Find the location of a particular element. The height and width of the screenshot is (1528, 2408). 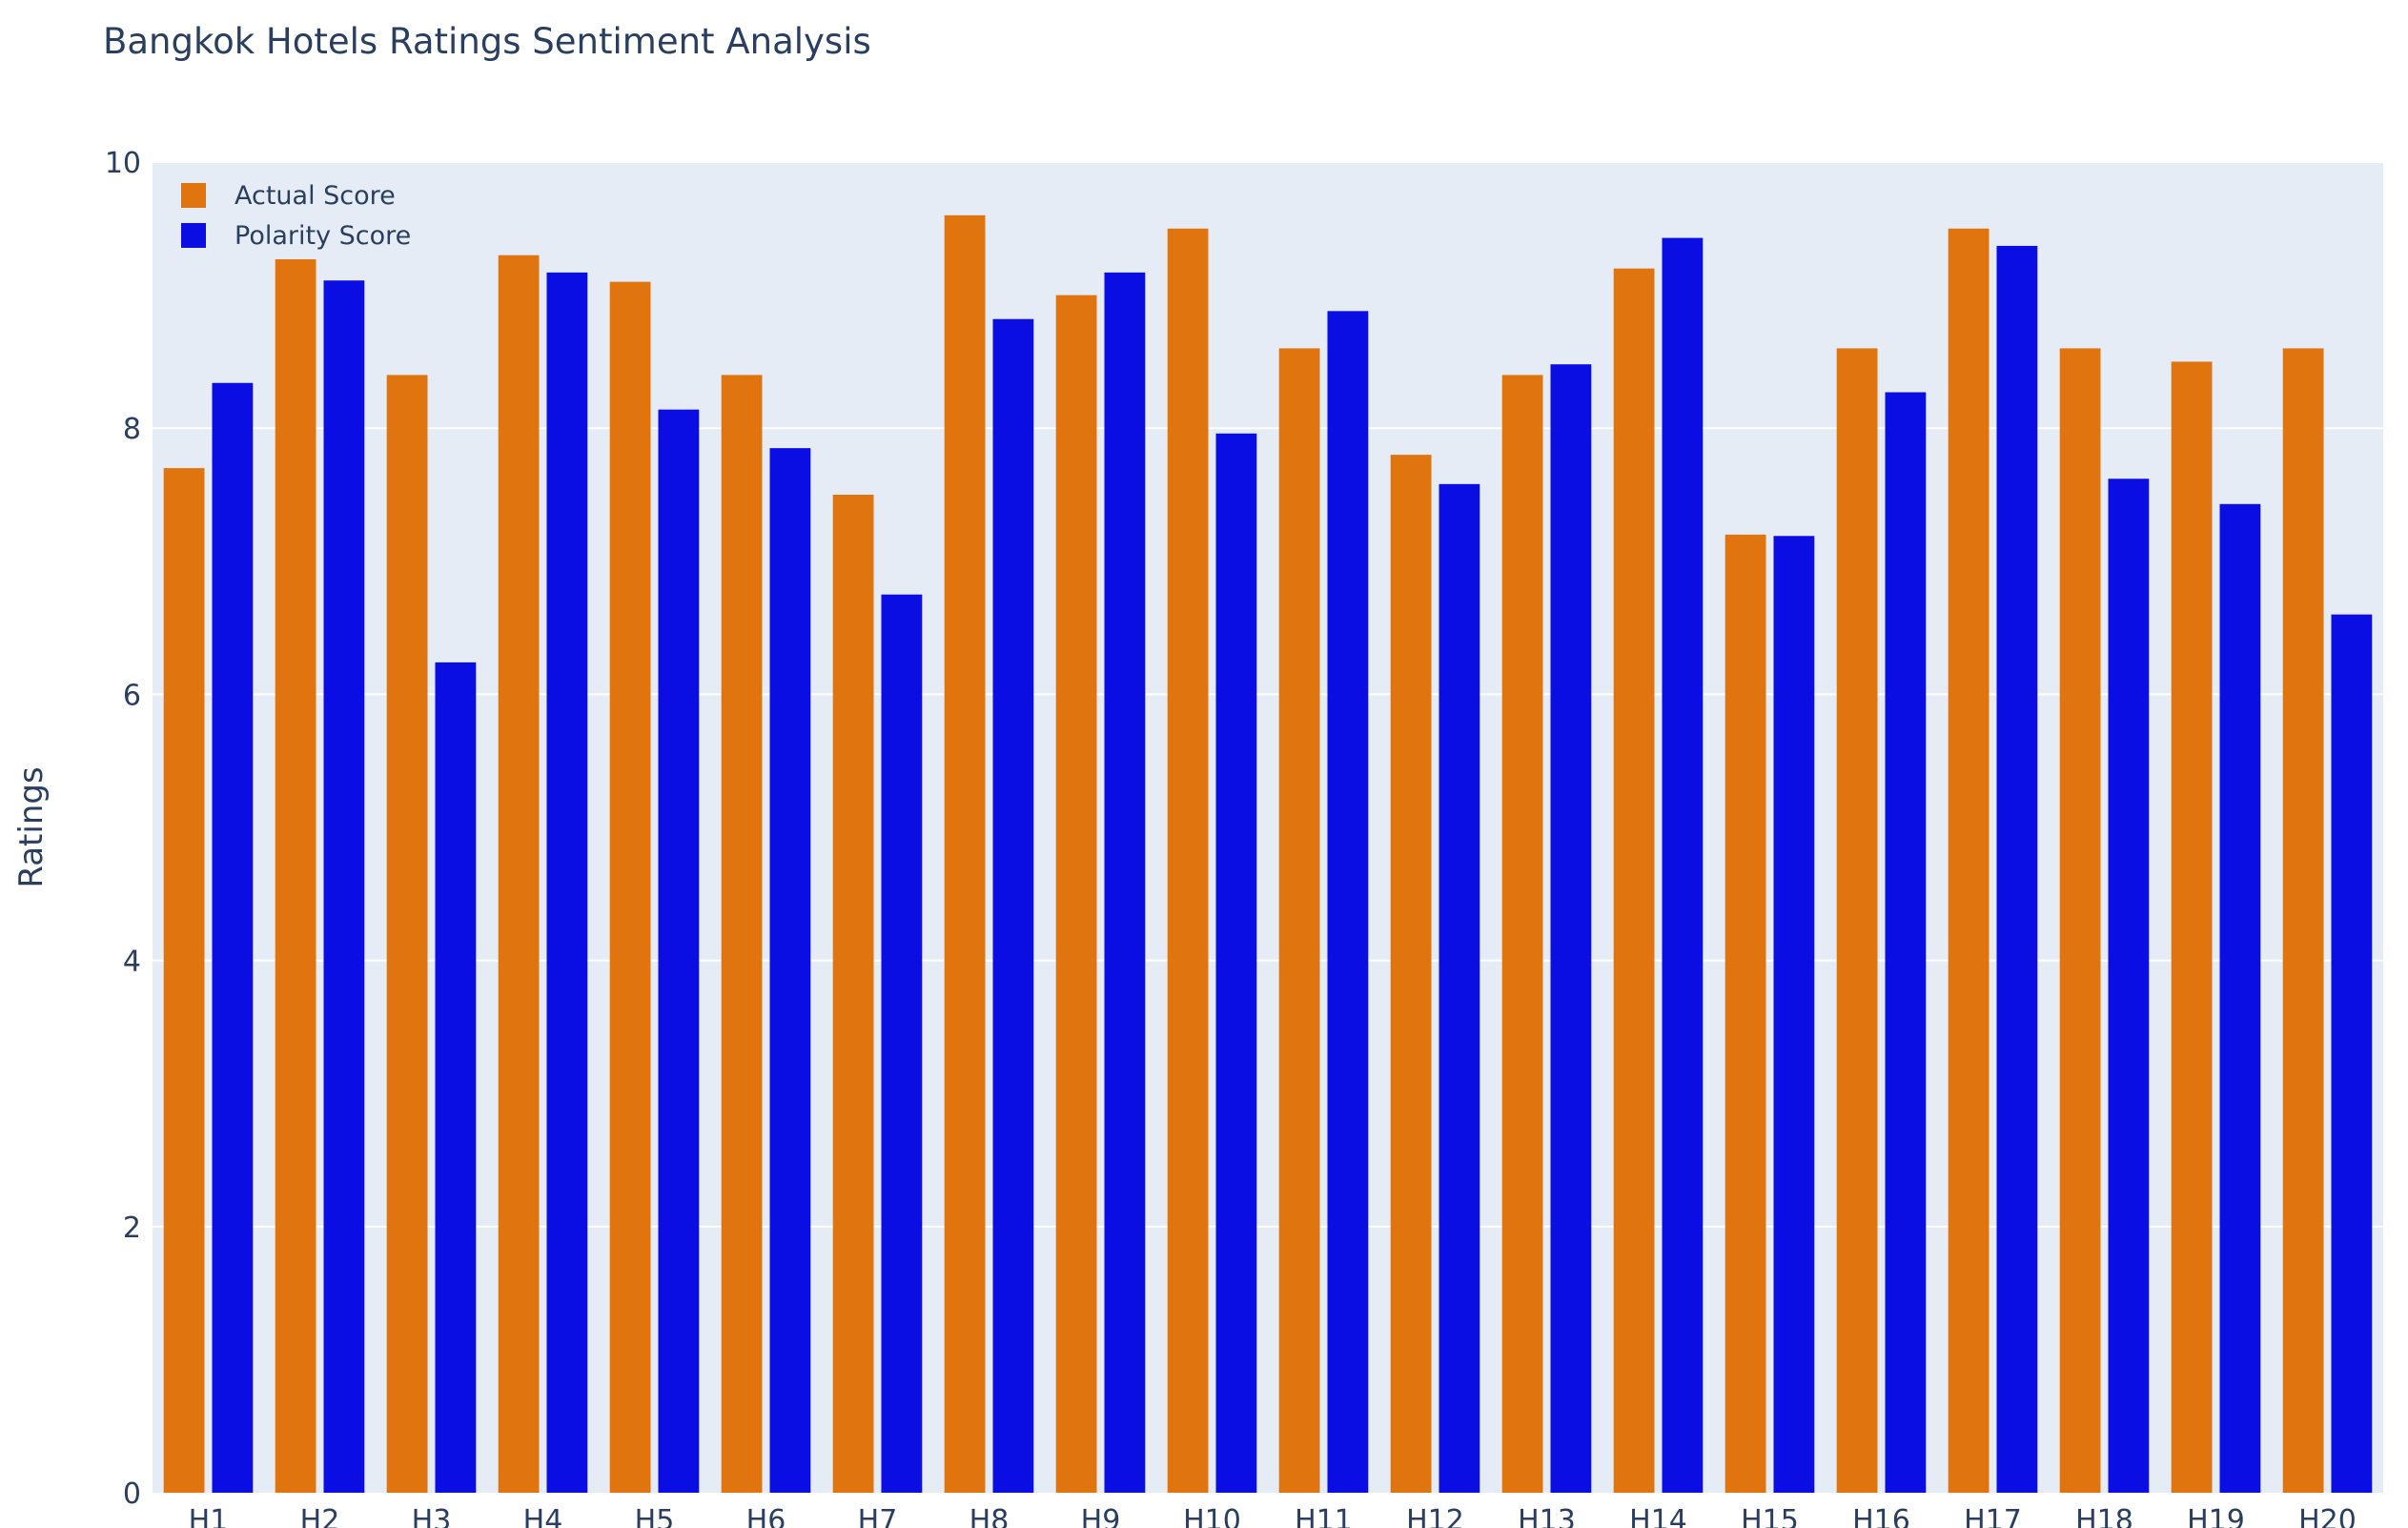

bar-actual-score-h8 is located at coordinates (965, 854).